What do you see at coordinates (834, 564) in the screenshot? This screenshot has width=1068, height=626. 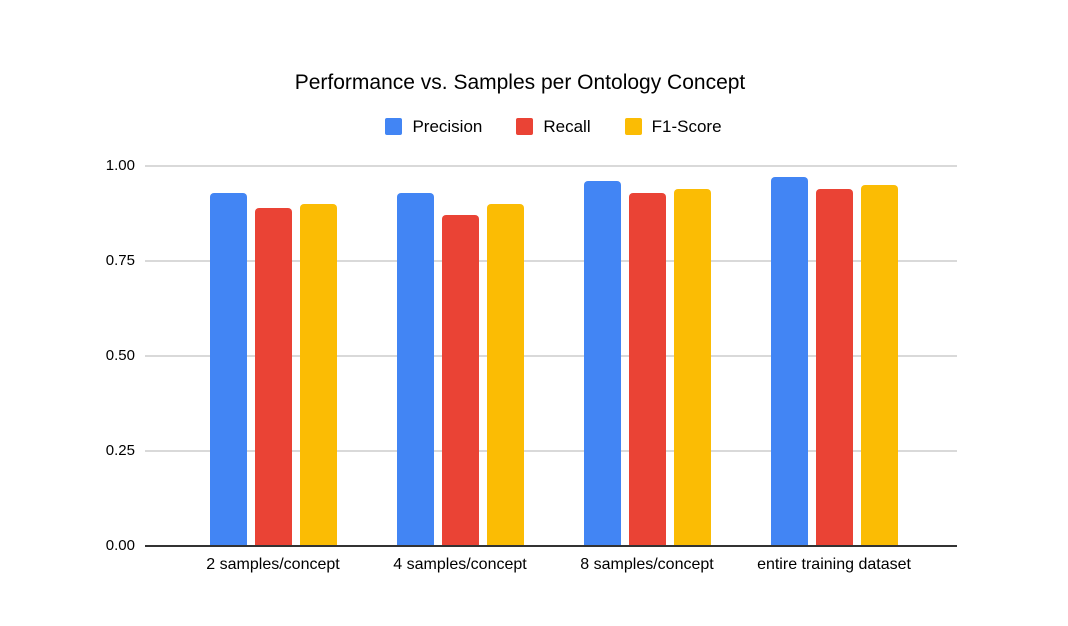 I see `x-axis-category-label: entire training dataset` at bounding box center [834, 564].